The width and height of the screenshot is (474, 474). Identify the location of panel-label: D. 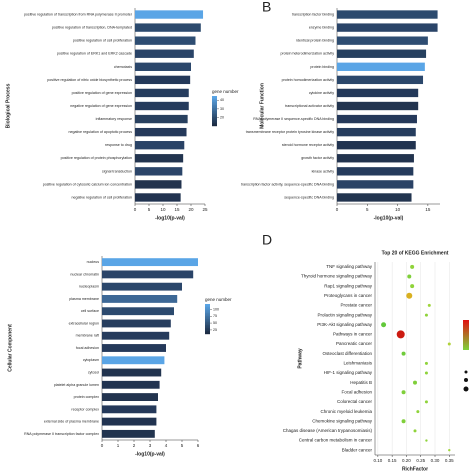
(267, 240).